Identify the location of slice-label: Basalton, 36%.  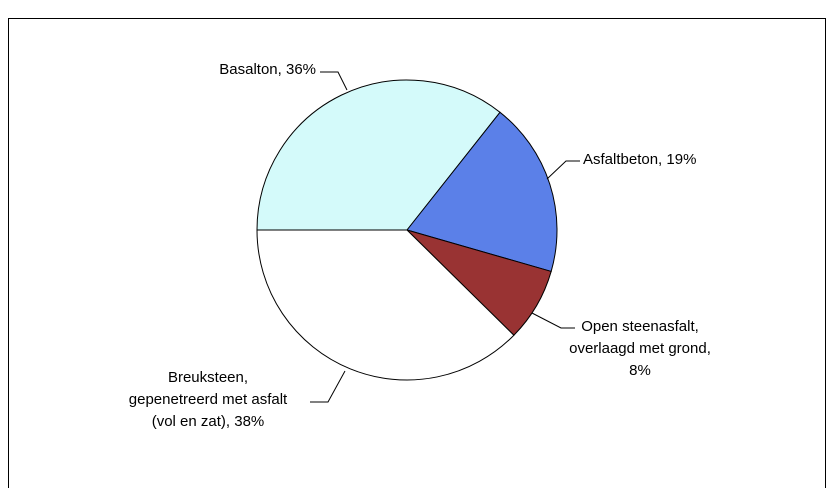
(267, 69).